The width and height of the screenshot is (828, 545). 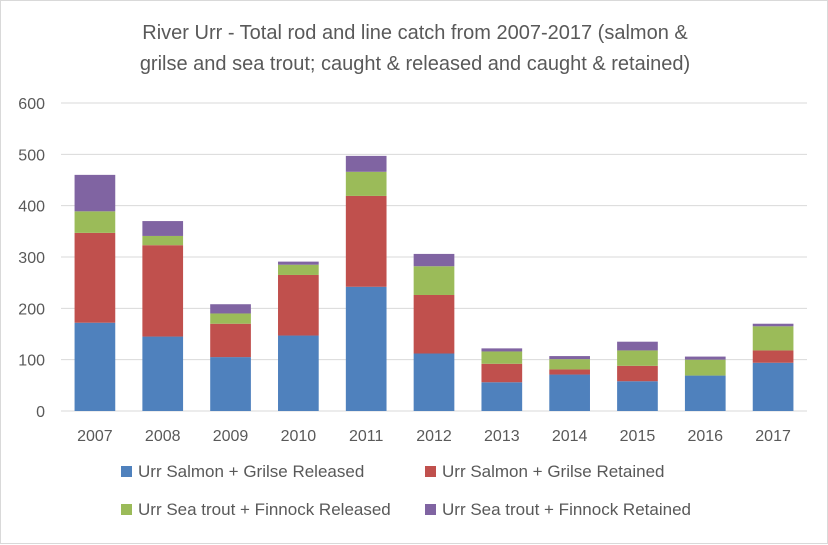 What do you see at coordinates (31, 207) in the screenshot?
I see `y-tick-label: 400` at bounding box center [31, 207].